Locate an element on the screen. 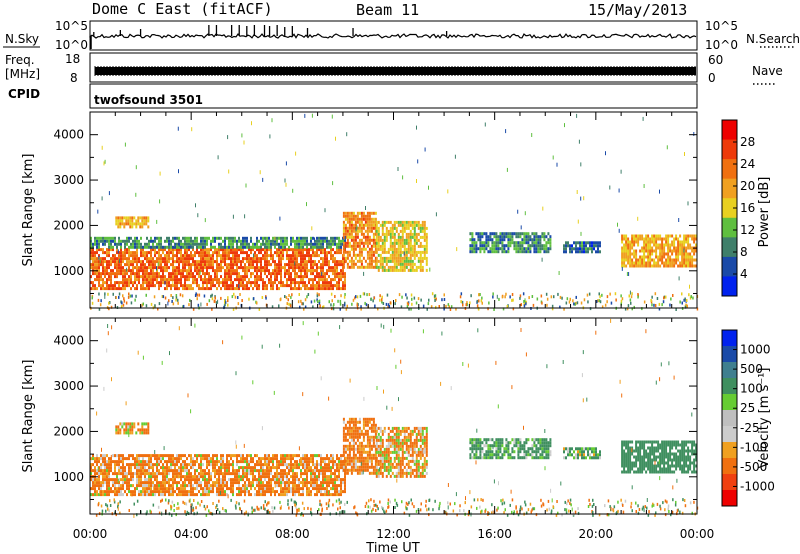 Image resolution: width=800 pixels, height=554 pixels. nsky-bottom-tick: 10^0 is located at coordinates (71, 45).